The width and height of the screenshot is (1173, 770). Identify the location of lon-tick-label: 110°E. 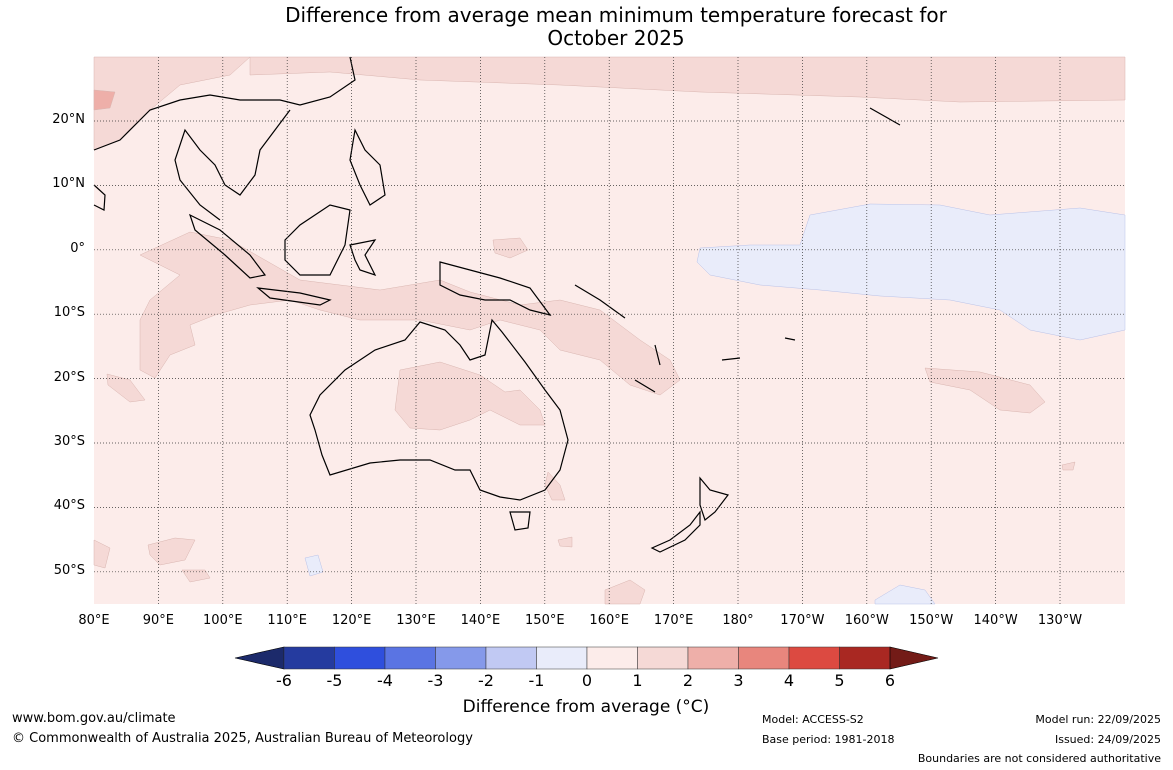
(287, 620).